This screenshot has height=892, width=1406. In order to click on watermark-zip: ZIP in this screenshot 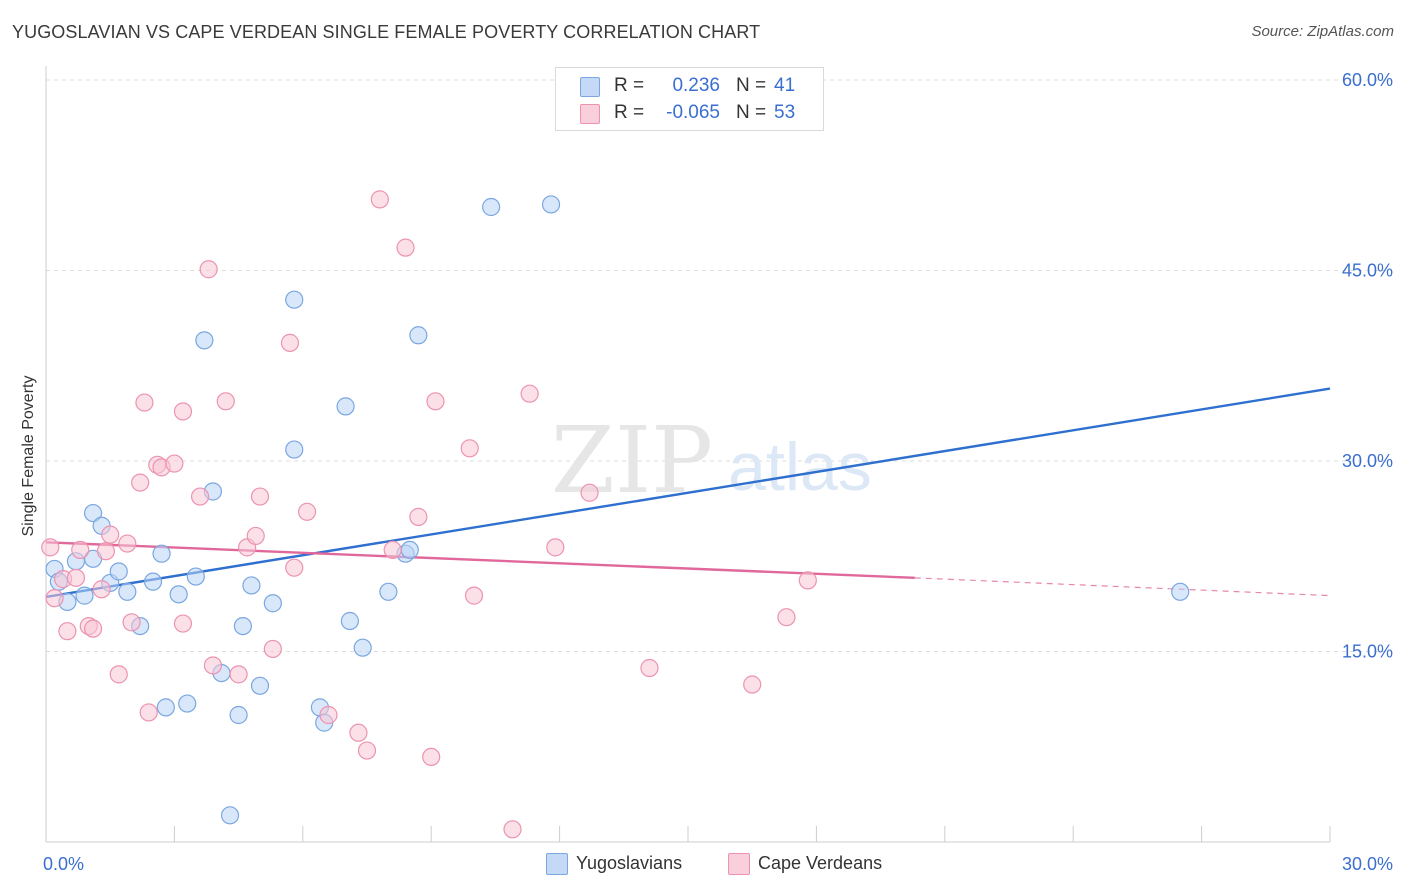, I will do `click(632, 460)`.